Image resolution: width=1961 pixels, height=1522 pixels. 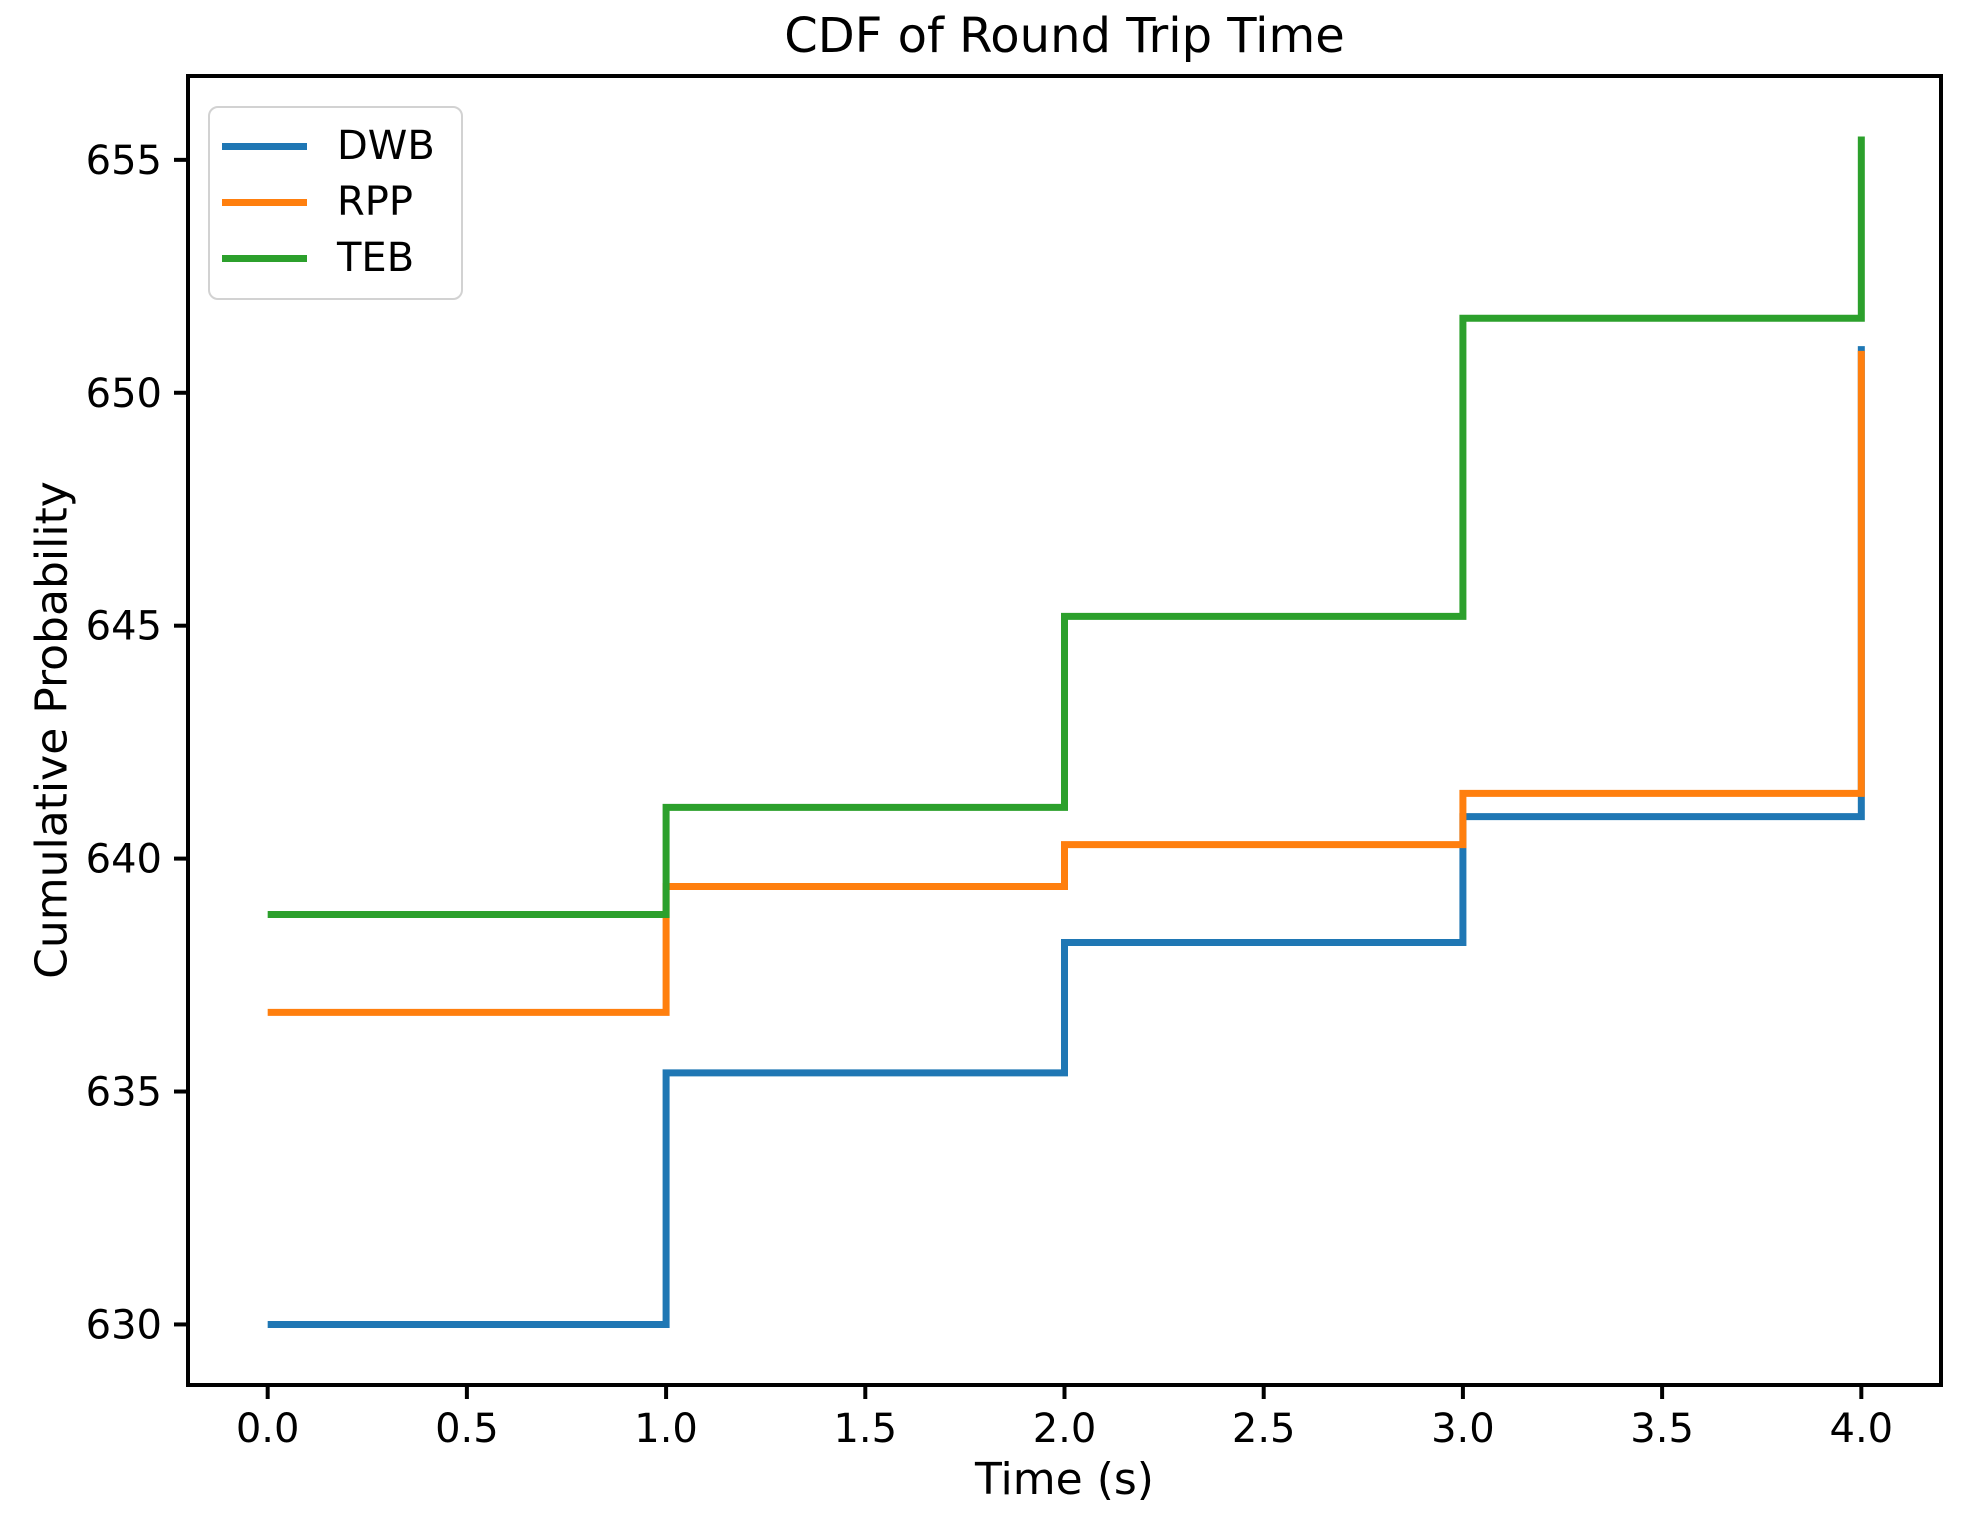 What do you see at coordinates (328, 146) in the screenshot?
I see `legend-entry-DWB: DWB` at bounding box center [328, 146].